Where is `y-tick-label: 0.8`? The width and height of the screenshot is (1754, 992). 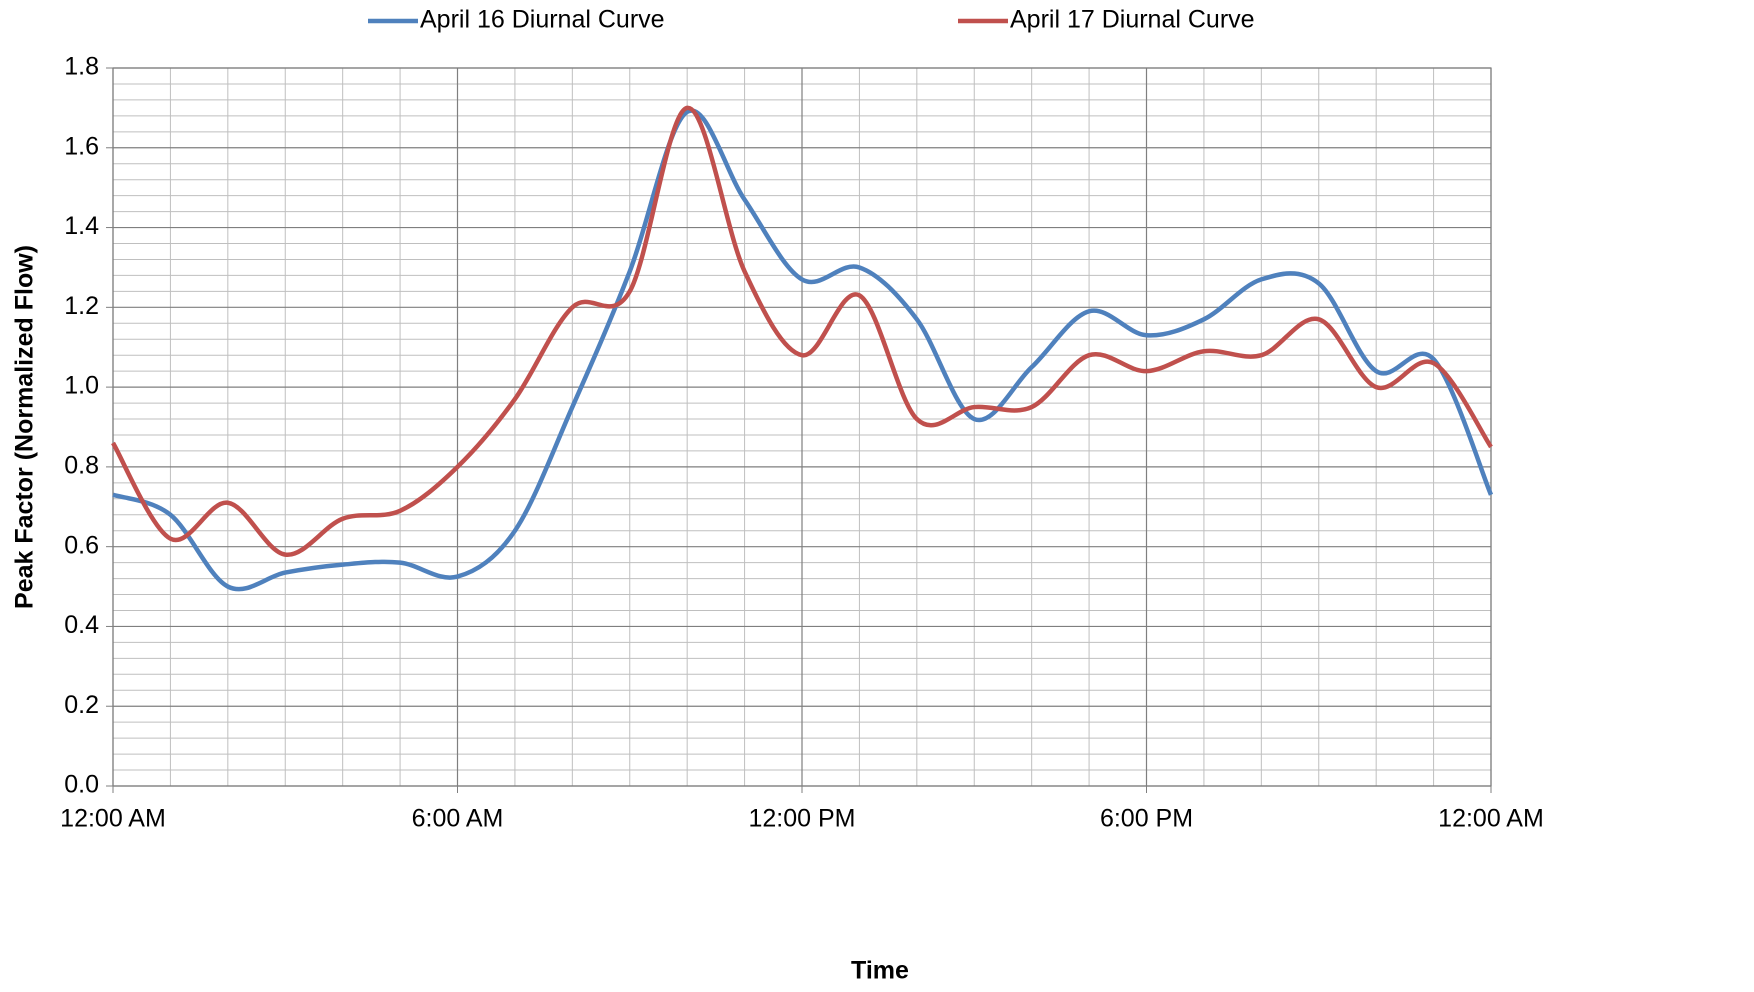
y-tick-label: 0.8 is located at coordinates (81, 465).